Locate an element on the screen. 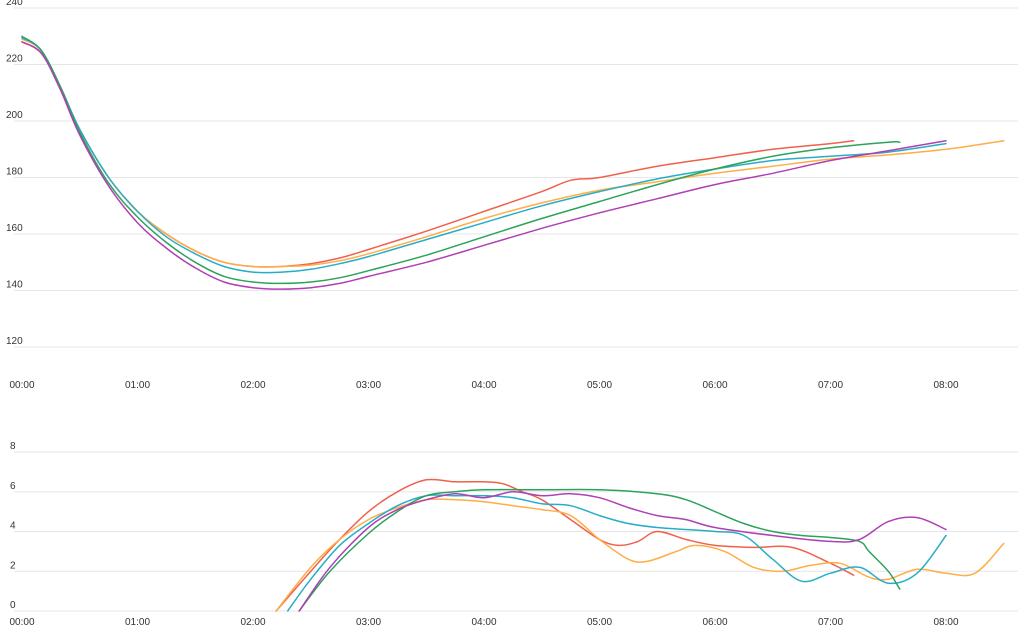 Image resolution: width=1024 pixels, height=638 pixels. y-tick-label: 220 is located at coordinates (14, 59).